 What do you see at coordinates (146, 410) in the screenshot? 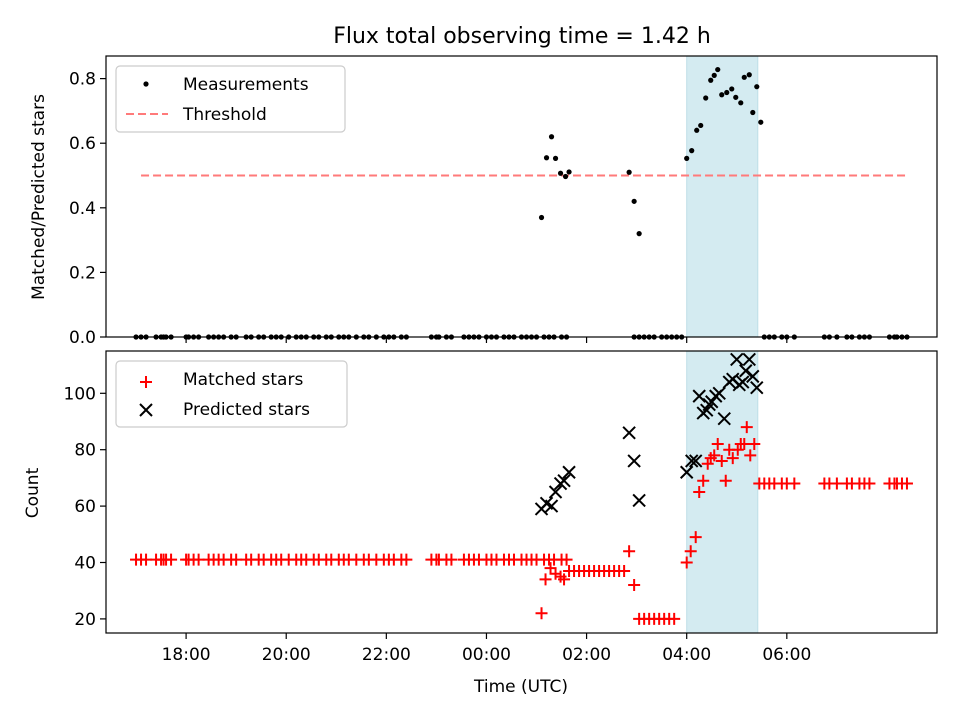
I see `legend-predicted-marker` at bounding box center [146, 410].